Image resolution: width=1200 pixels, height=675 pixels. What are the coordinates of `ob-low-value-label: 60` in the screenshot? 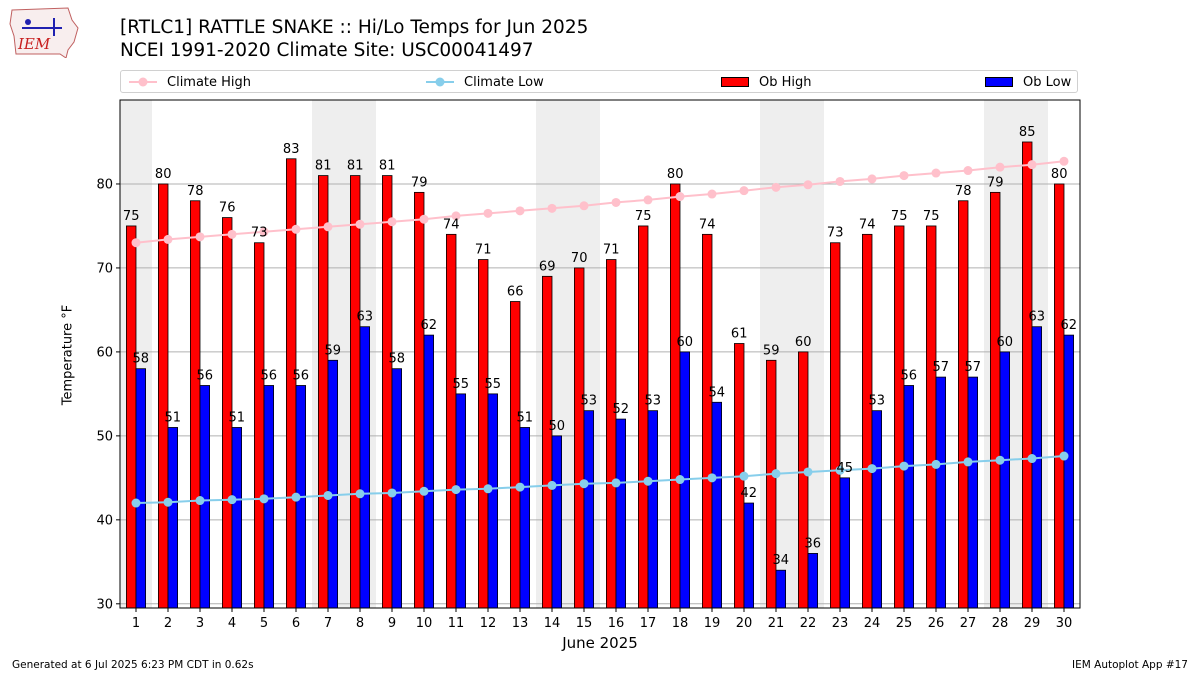 It's located at (1005, 342).